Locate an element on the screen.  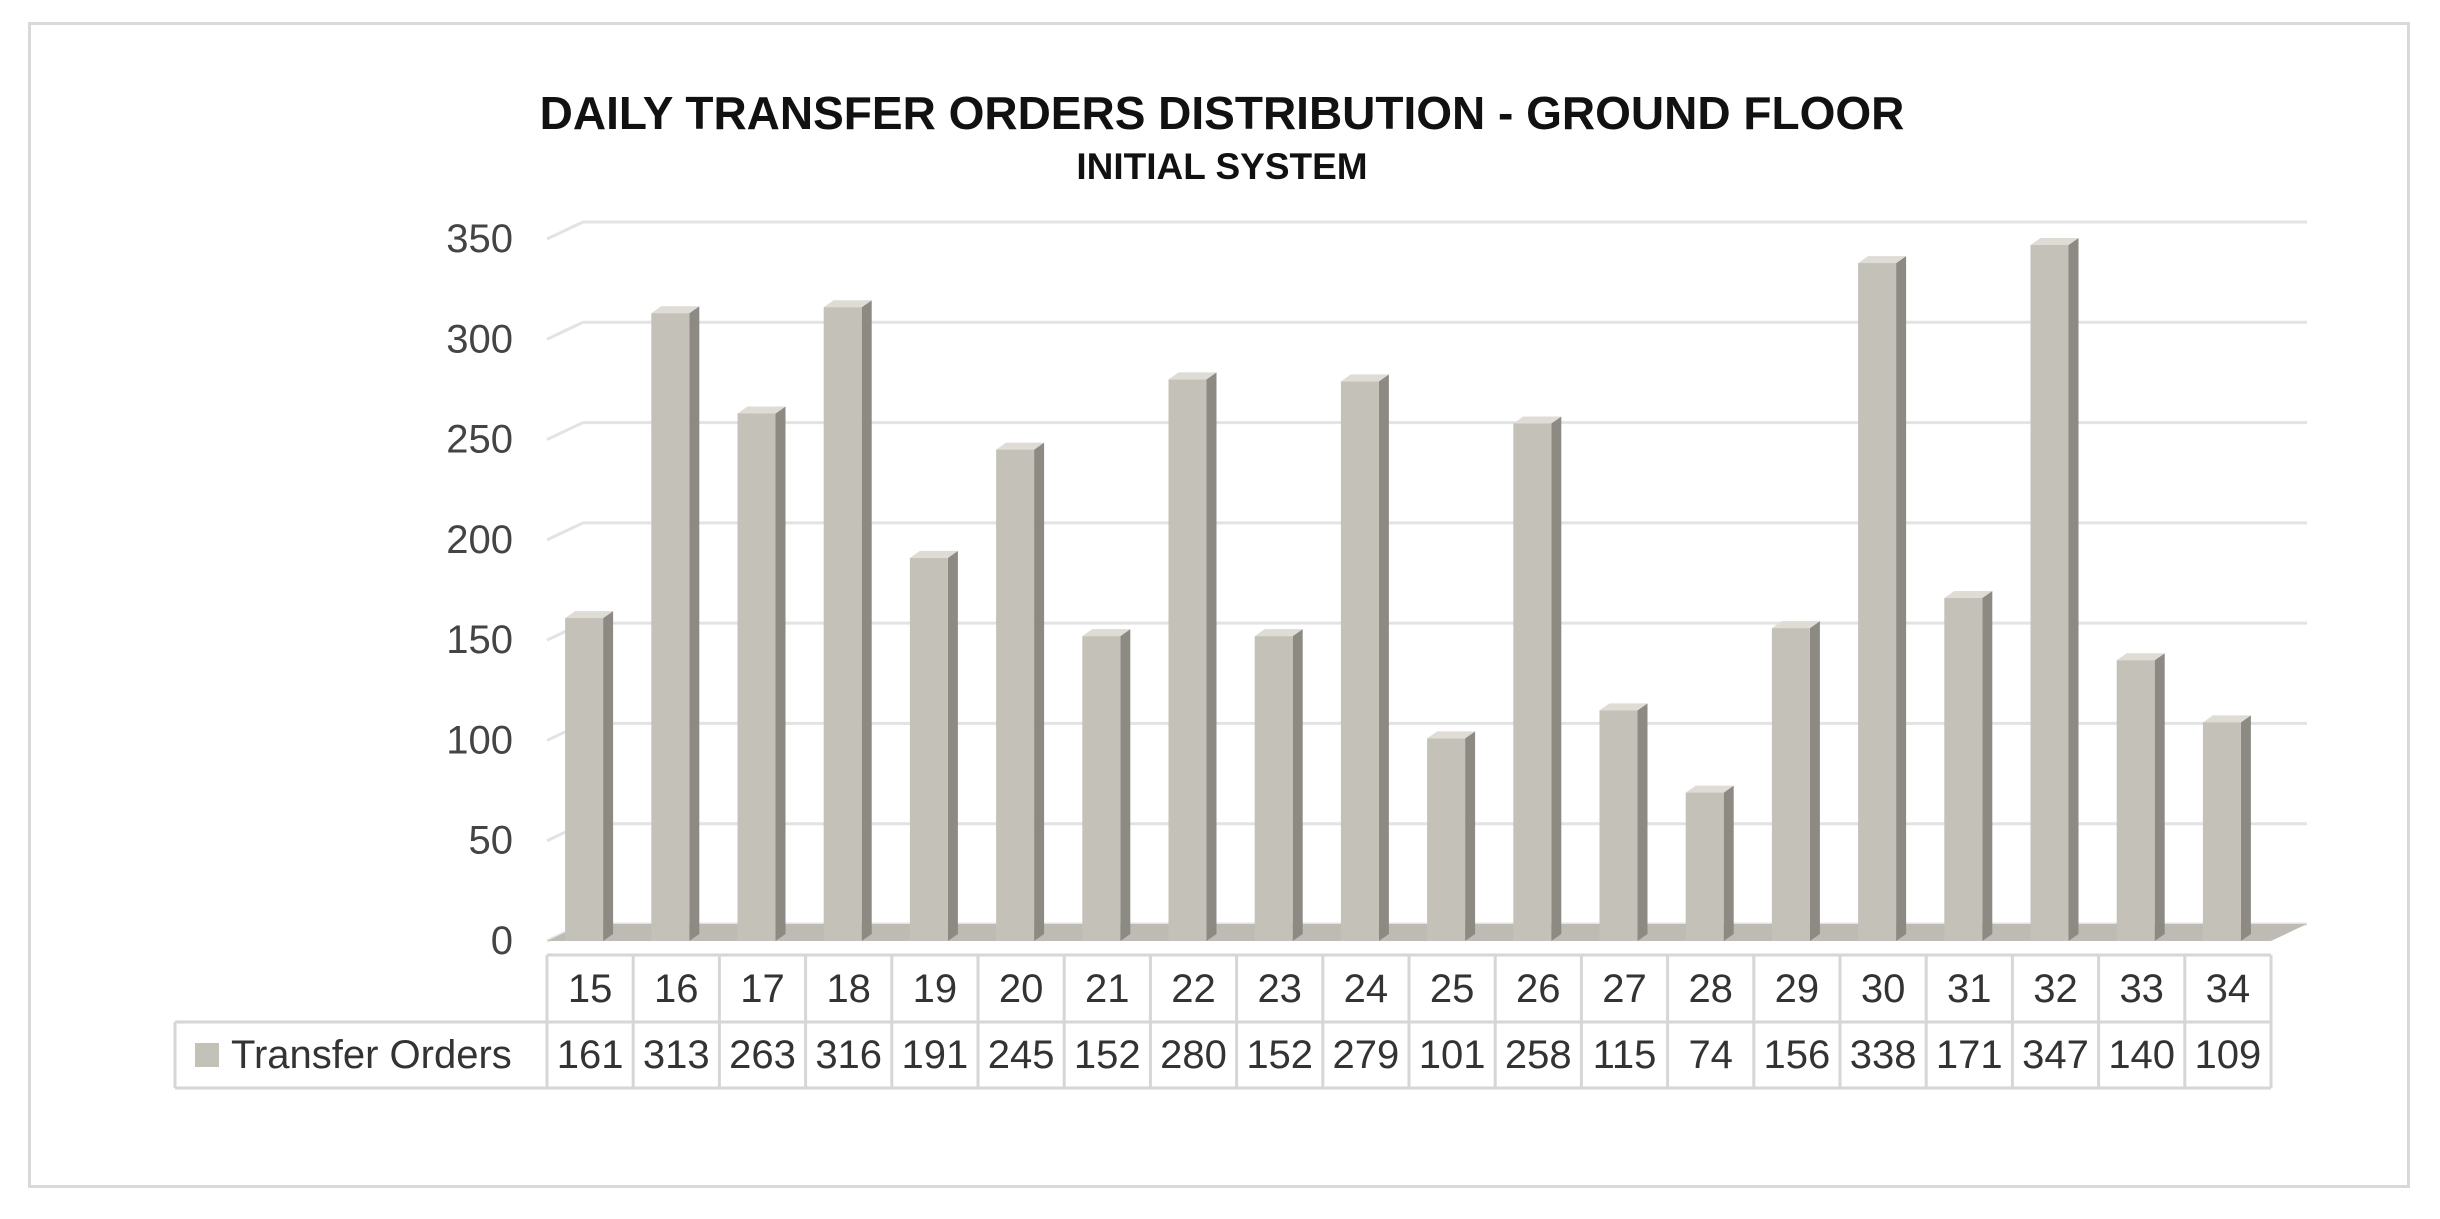
x-tick-label: 23 is located at coordinates (1279, 989).